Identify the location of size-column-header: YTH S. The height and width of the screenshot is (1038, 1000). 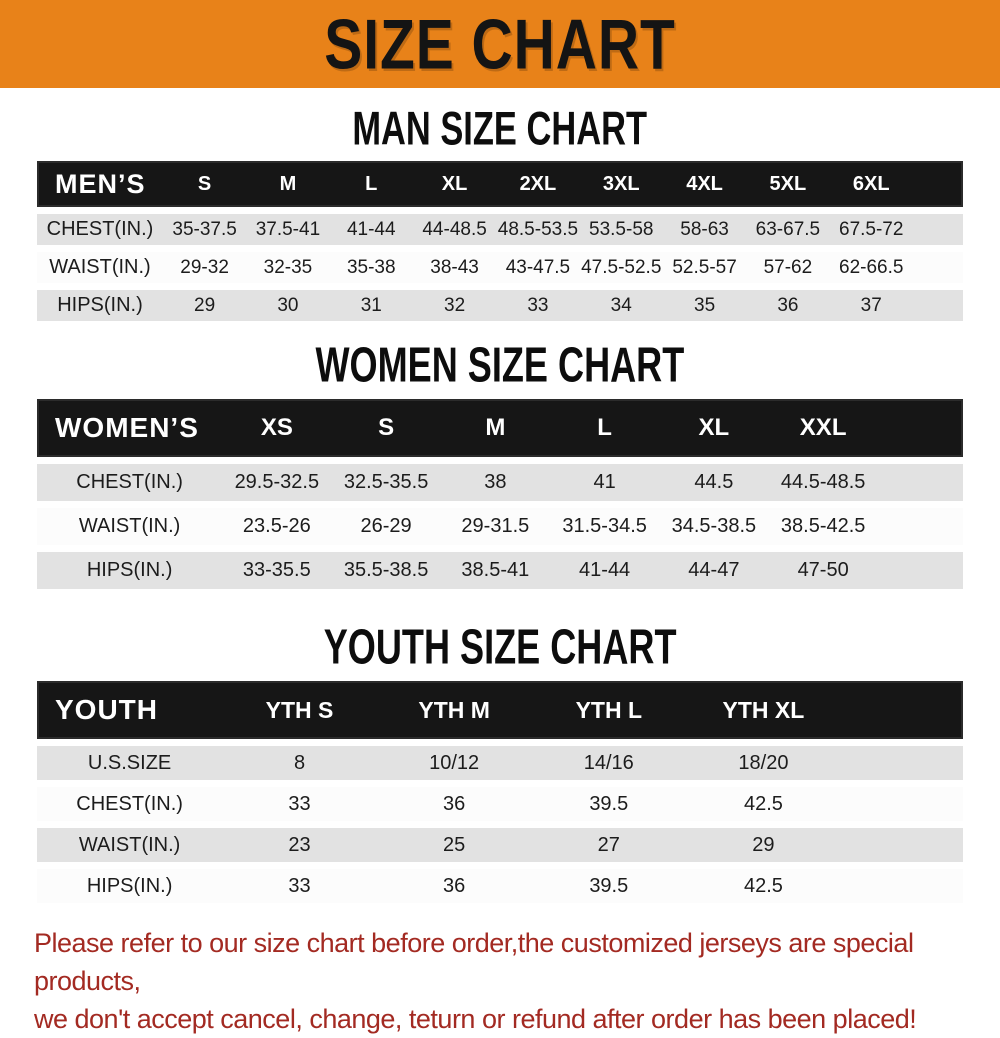
(299, 710).